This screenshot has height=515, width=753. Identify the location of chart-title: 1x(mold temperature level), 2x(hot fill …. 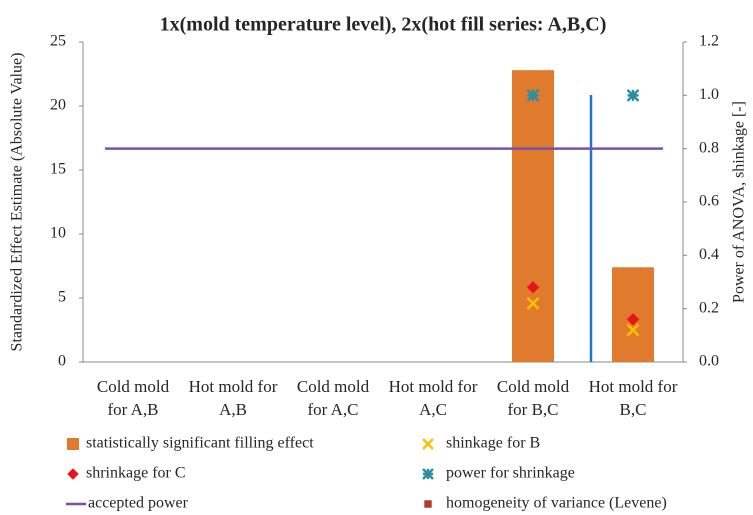
(383, 25).